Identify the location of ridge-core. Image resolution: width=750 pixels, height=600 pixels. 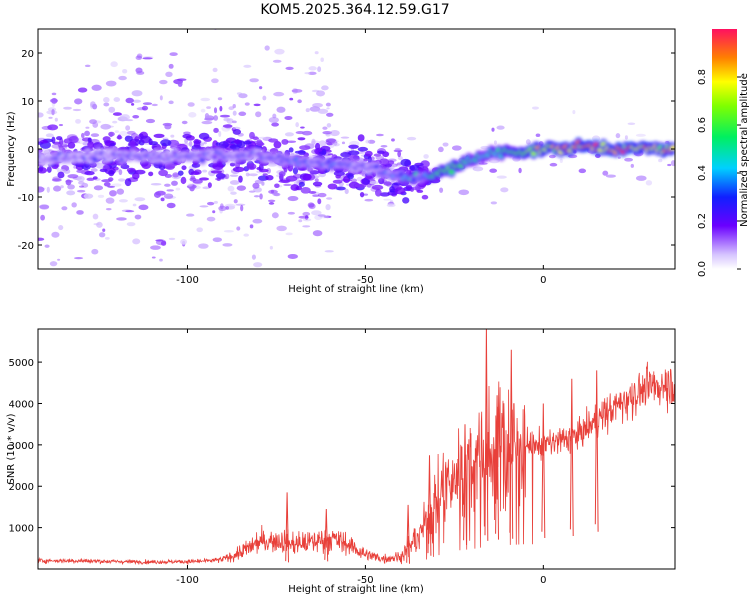
(451, 172).